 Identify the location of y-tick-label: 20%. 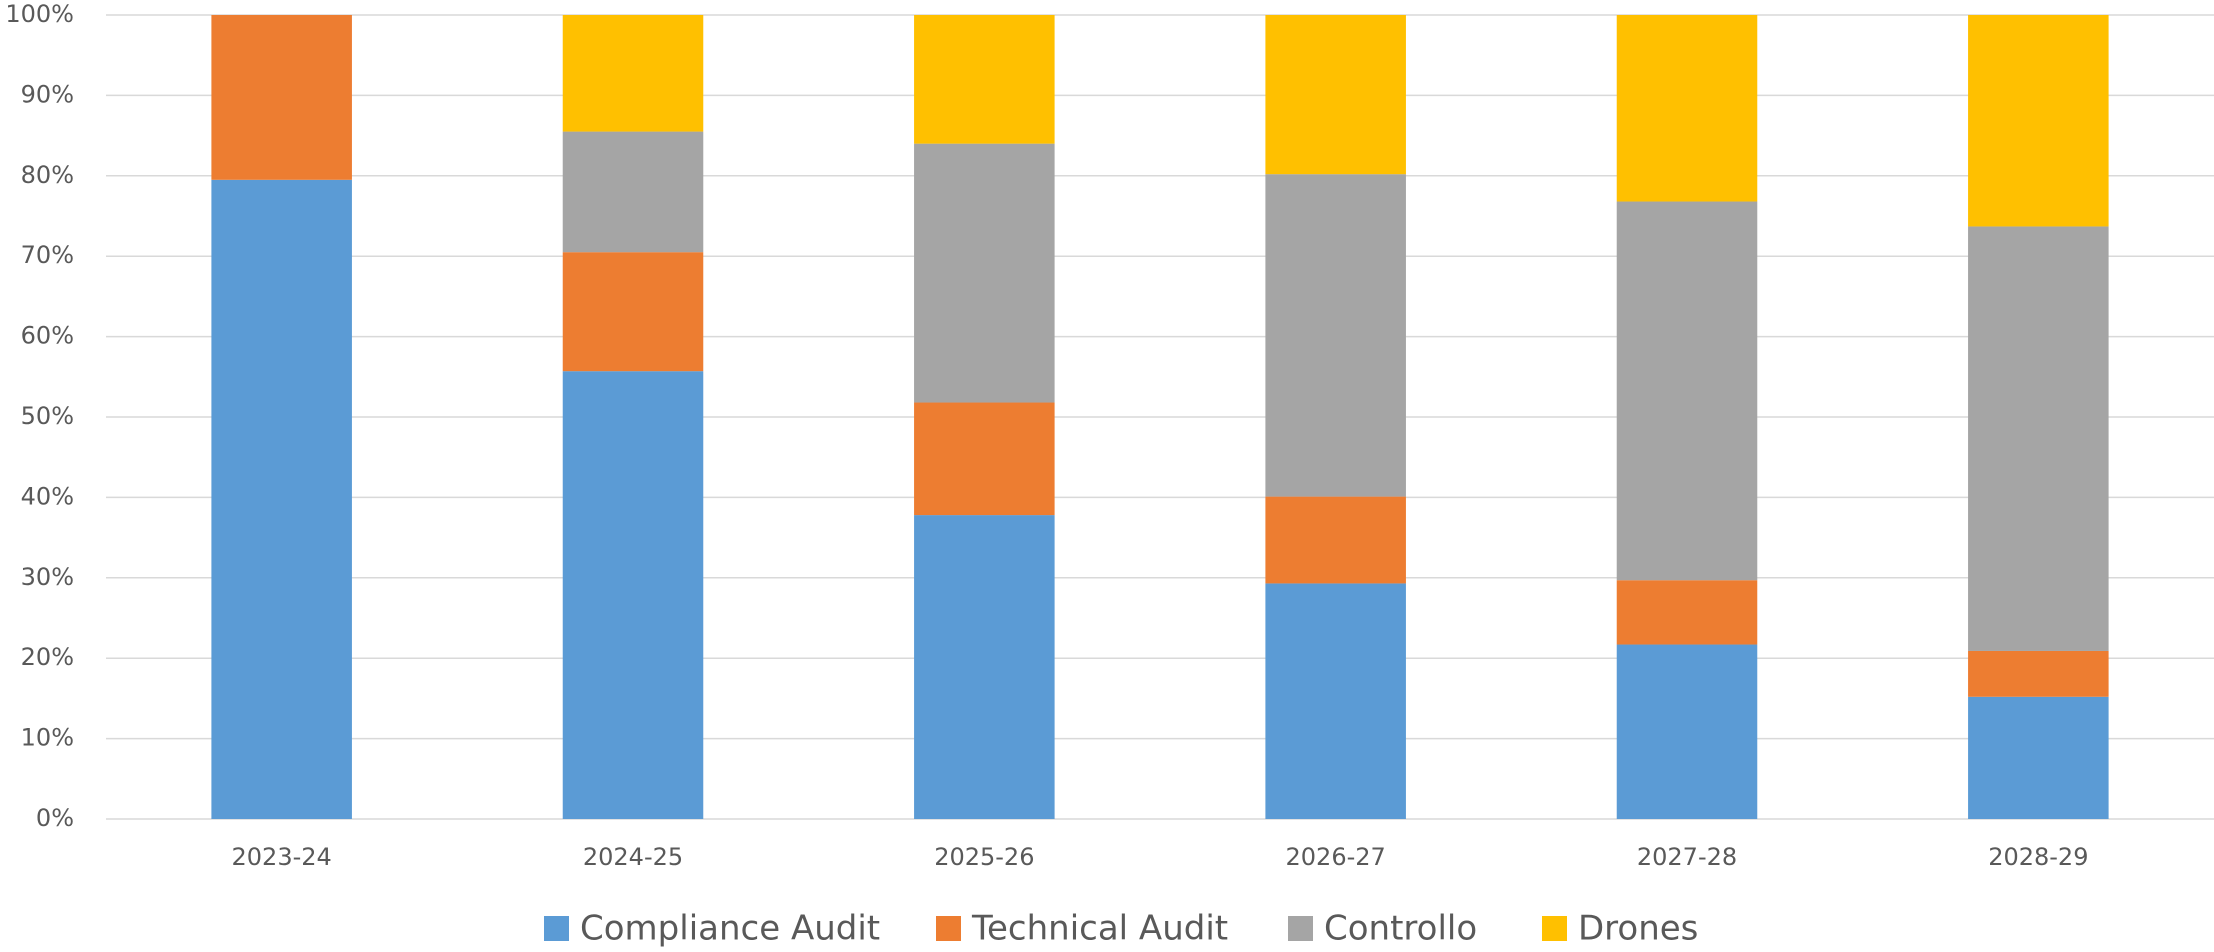
(47, 657).